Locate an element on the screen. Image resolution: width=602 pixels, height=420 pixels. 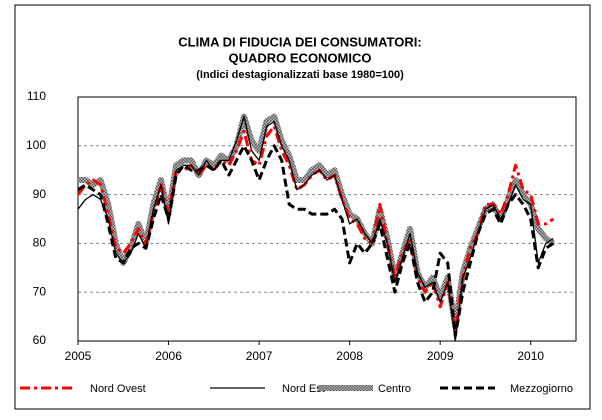
x-tick-label: 2007 is located at coordinates (259, 356).